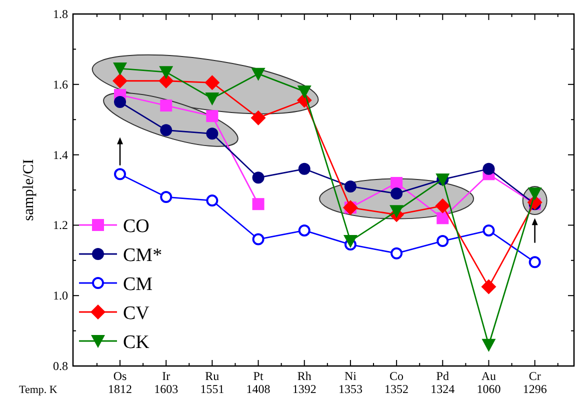 Image resolution: width=578 pixels, height=406 pixels. Describe the element at coordinates (136, 313) in the screenshot. I see `legend-label: CV` at that location.